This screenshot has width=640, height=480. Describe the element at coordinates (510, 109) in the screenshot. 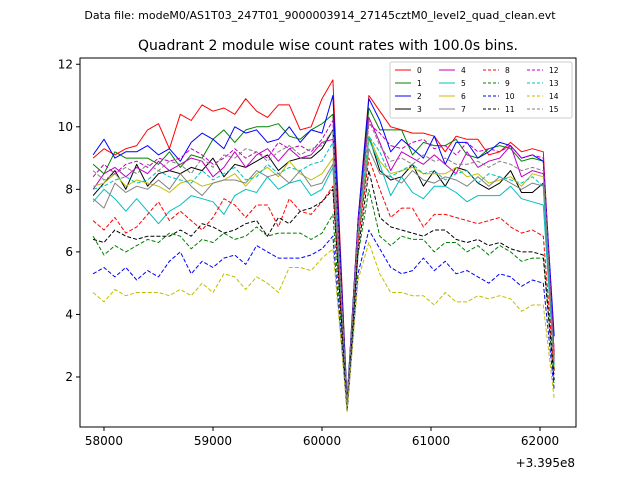

I see `legend-label-11: 11` at that location.